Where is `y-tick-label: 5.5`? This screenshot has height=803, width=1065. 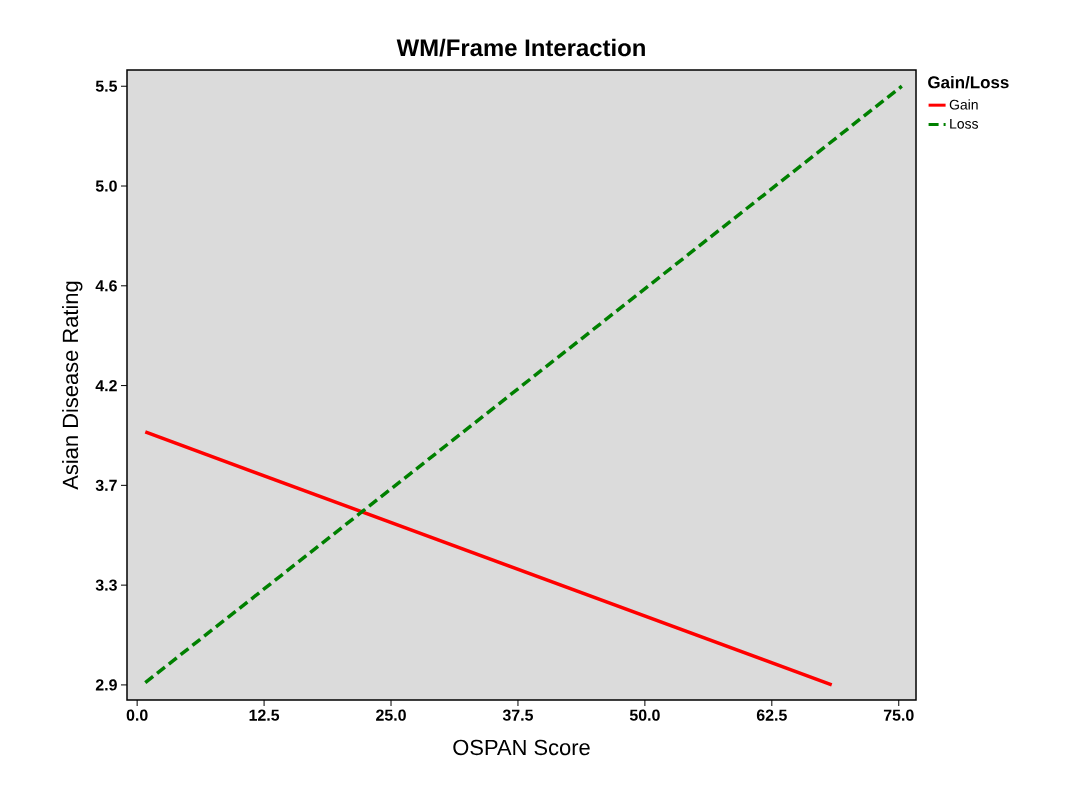
y-tick-label: 5.5 is located at coordinates (106, 86).